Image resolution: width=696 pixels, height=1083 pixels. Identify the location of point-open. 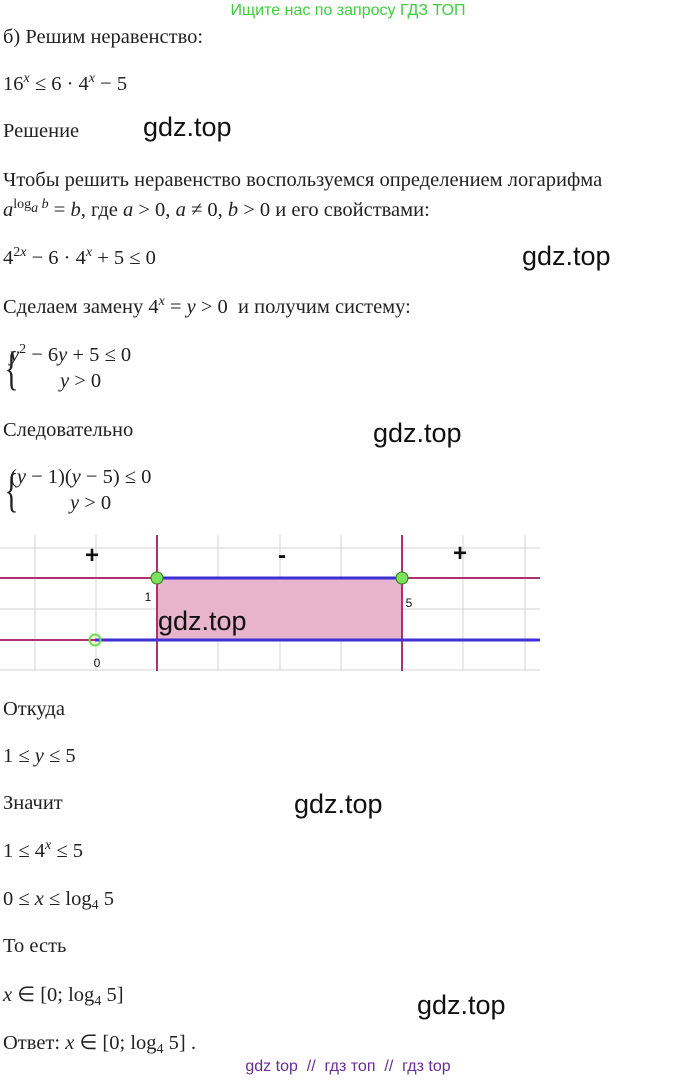
(95, 640).